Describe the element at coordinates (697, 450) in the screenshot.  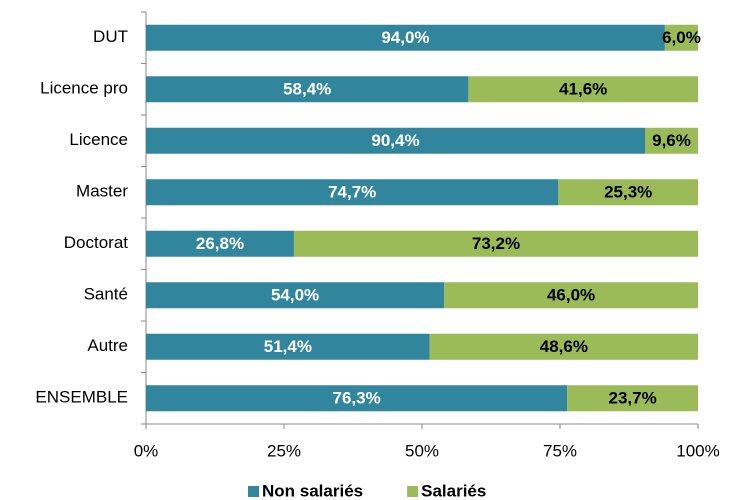
I see `x-tick-label: 100%` at that location.